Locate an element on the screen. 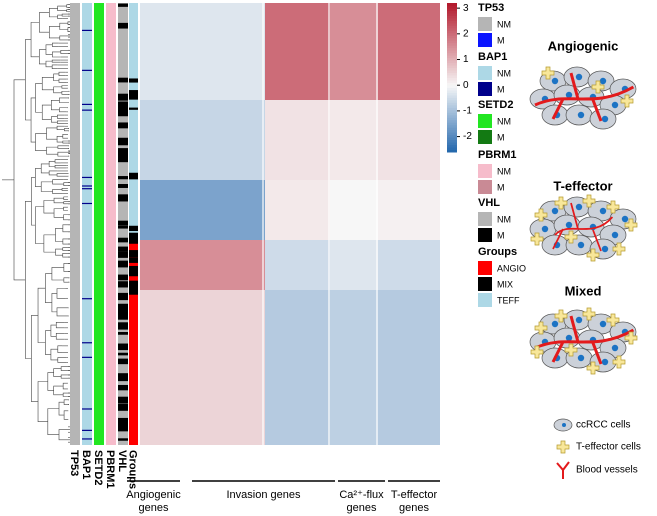 The width and height of the screenshot is (657, 516). colorbar-tick-label: -1 is located at coordinates (467, 111).